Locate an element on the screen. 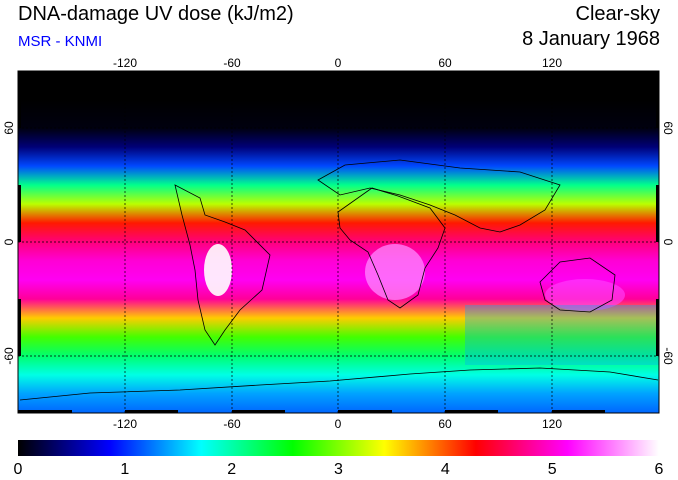 The width and height of the screenshot is (678, 480). lon-tick-bottom-label: 60 is located at coordinates (445, 424).